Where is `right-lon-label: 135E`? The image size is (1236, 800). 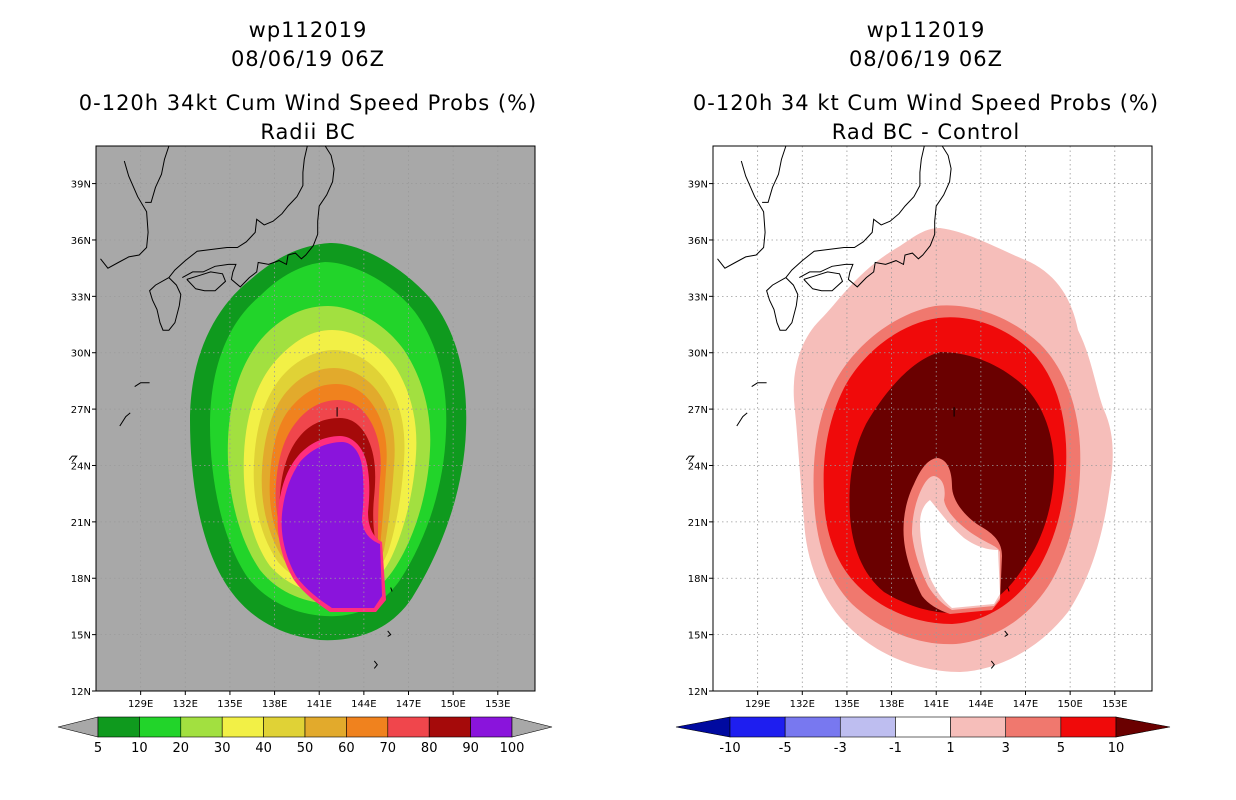 right-lon-label: 135E is located at coordinates (846, 704).